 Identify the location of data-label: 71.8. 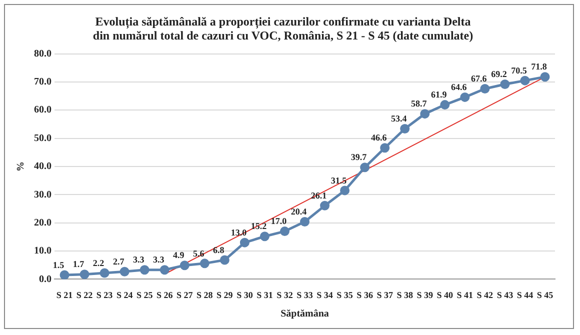
(539, 67).